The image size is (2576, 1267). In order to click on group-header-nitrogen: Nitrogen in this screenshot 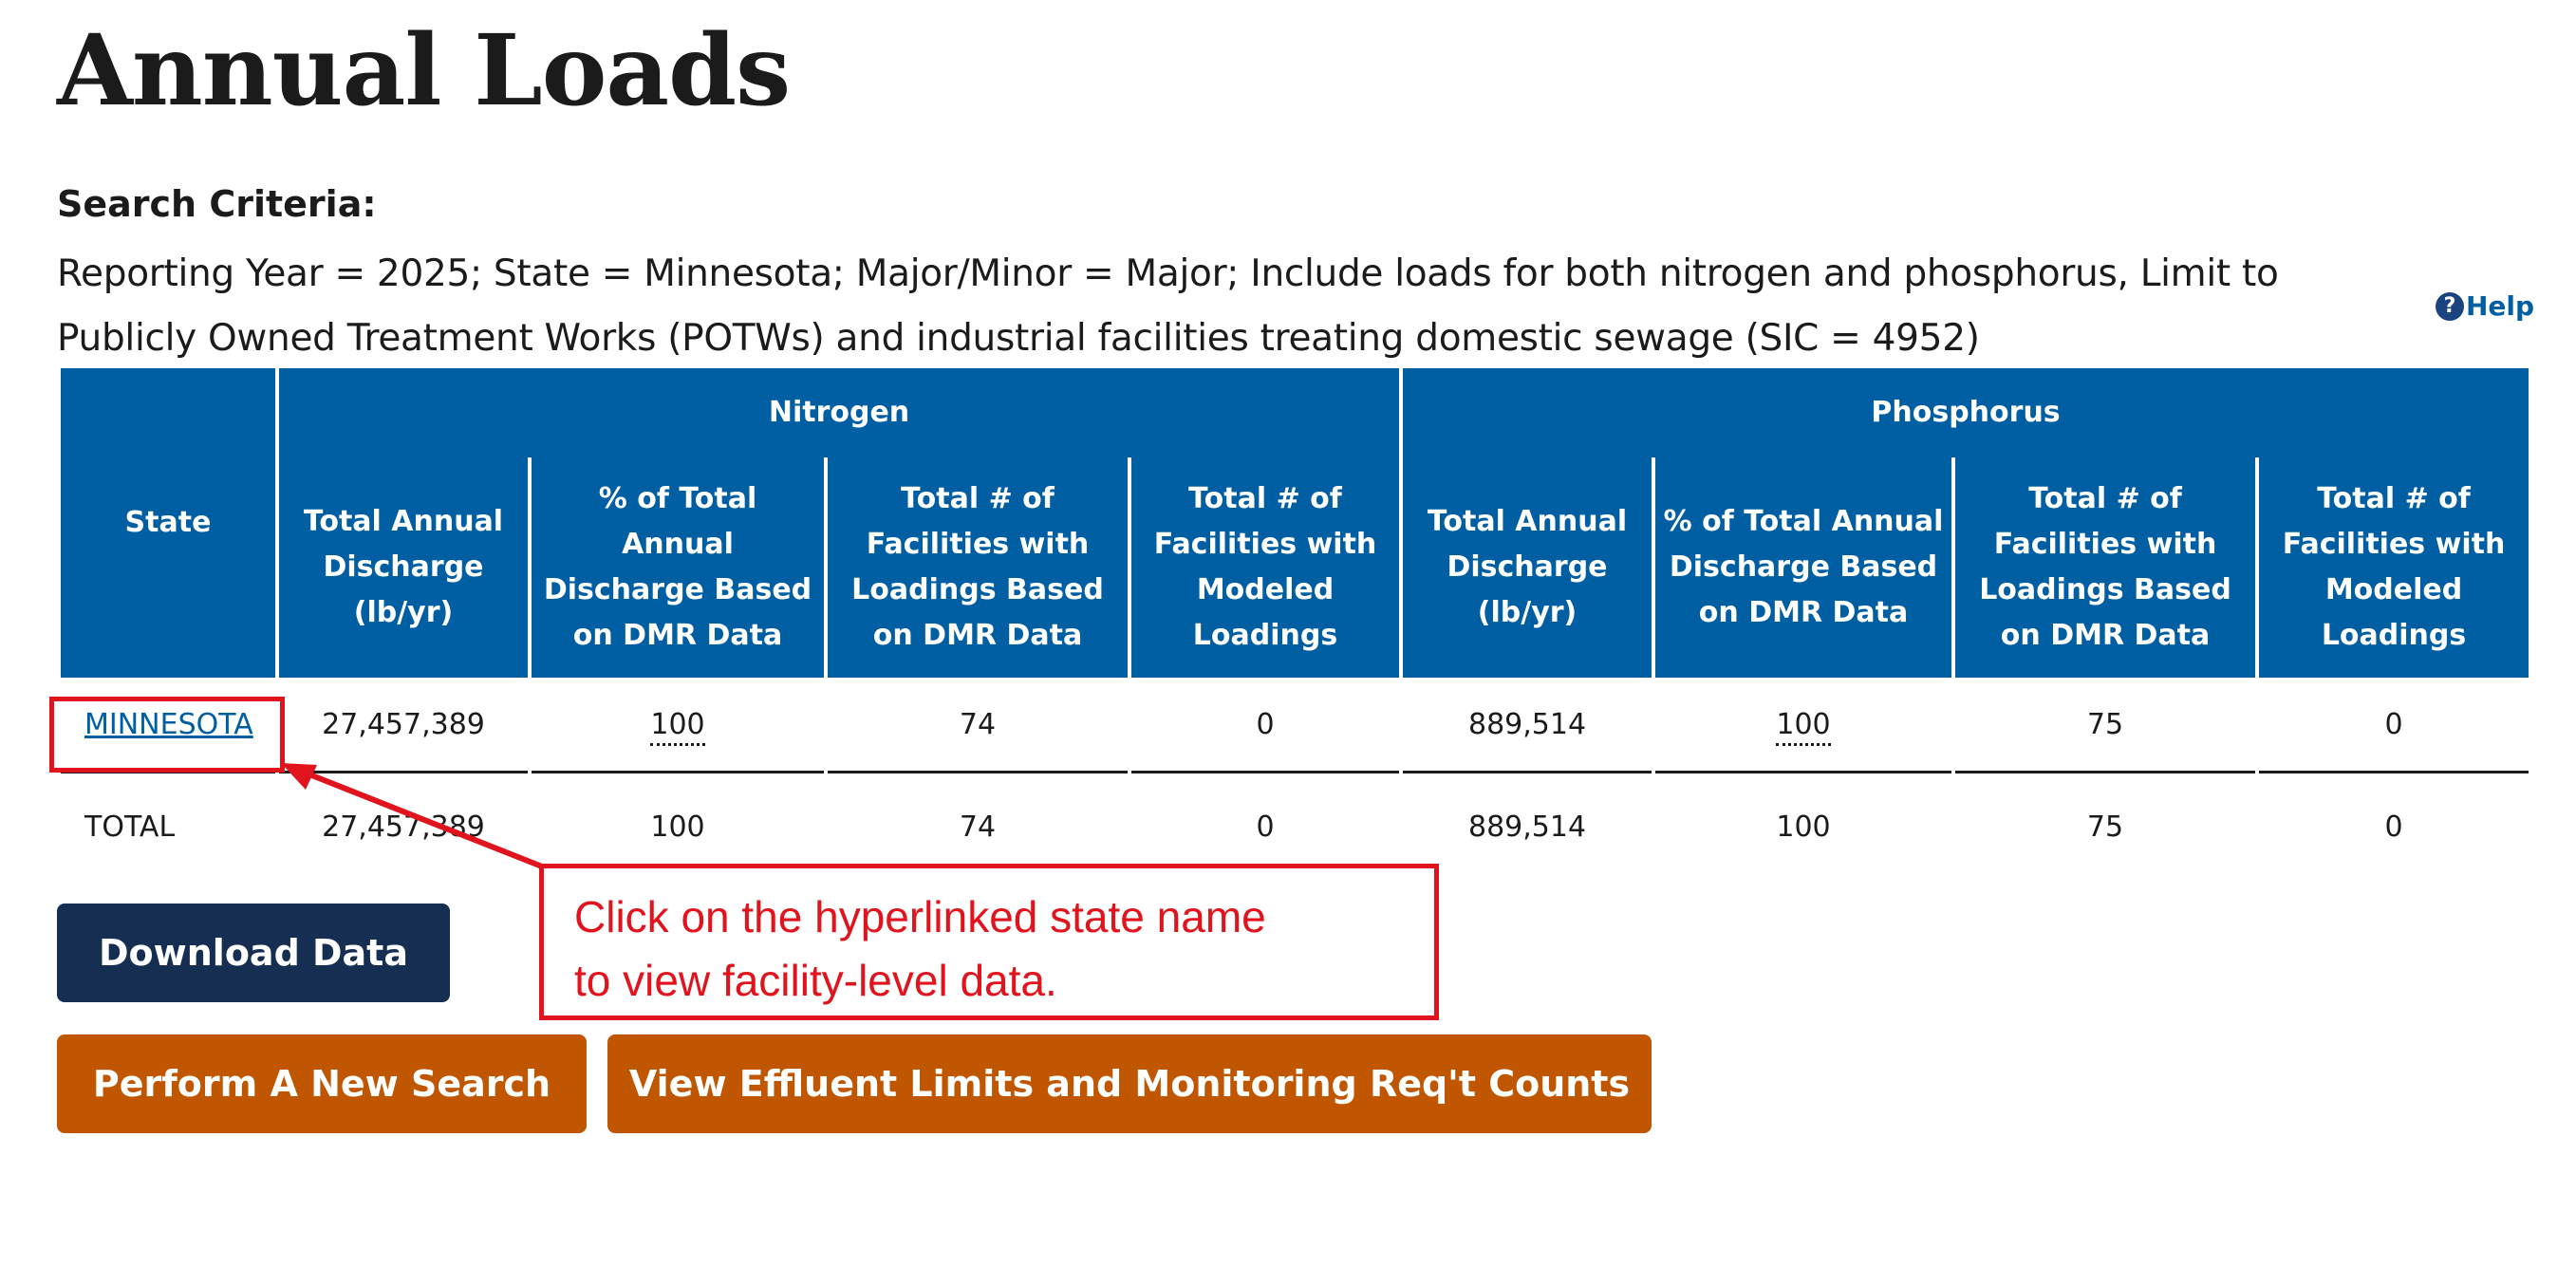, I will do `click(840, 412)`.